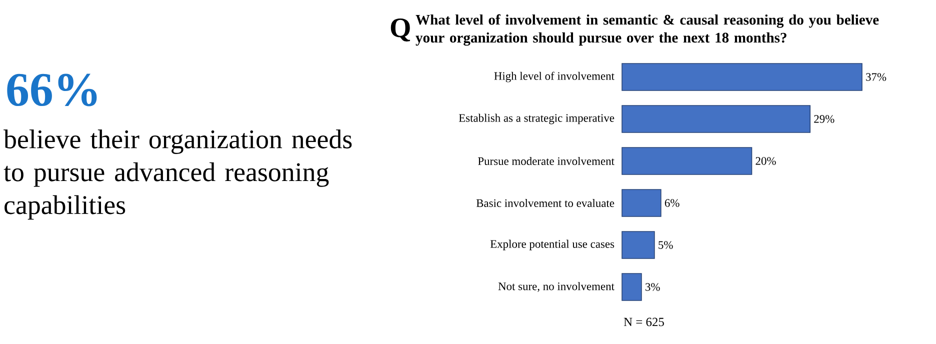  Describe the element at coordinates (178, 175) in the screenshot. I see `text: believe their organization needs to pursue advanced reasoning capabilities` at that location.